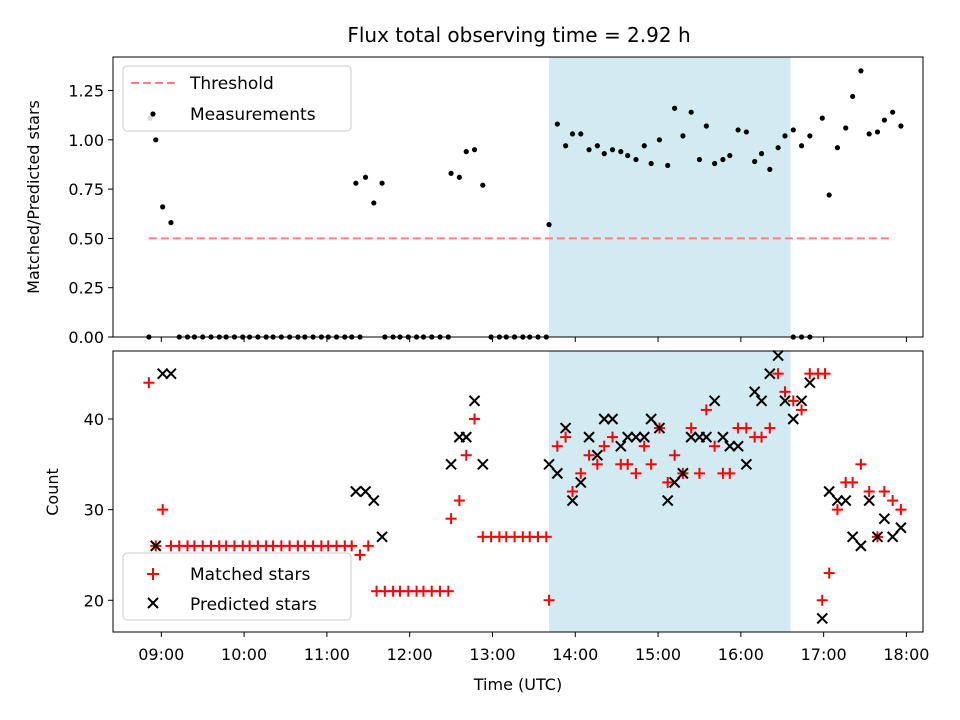 The image size is (960, 720). I want to click on count-x-tick-label: 17:00, so click(824, 654).